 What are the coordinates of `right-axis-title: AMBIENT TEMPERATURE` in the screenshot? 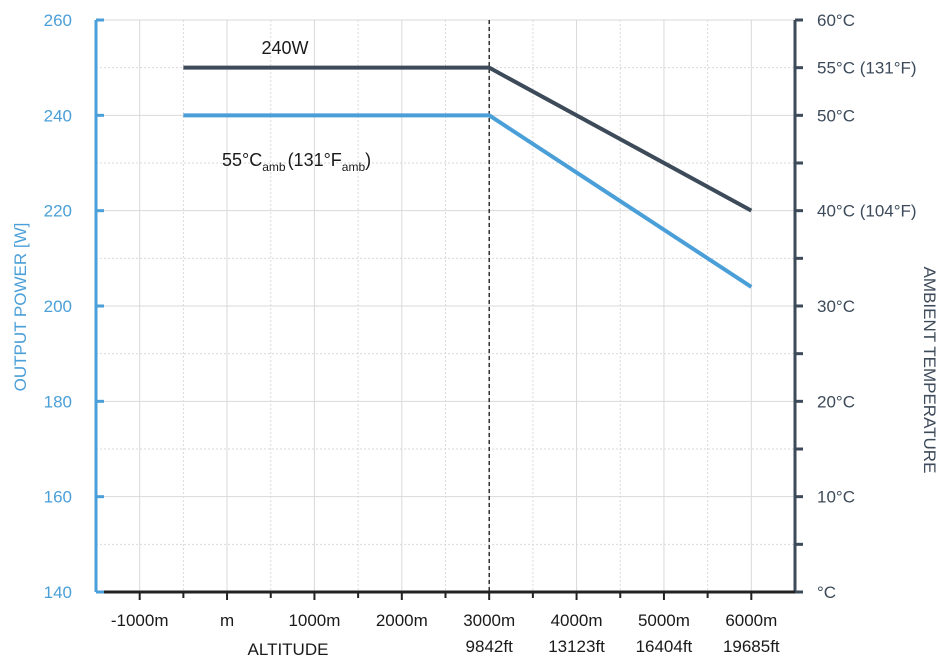 It's located at (929, 370).